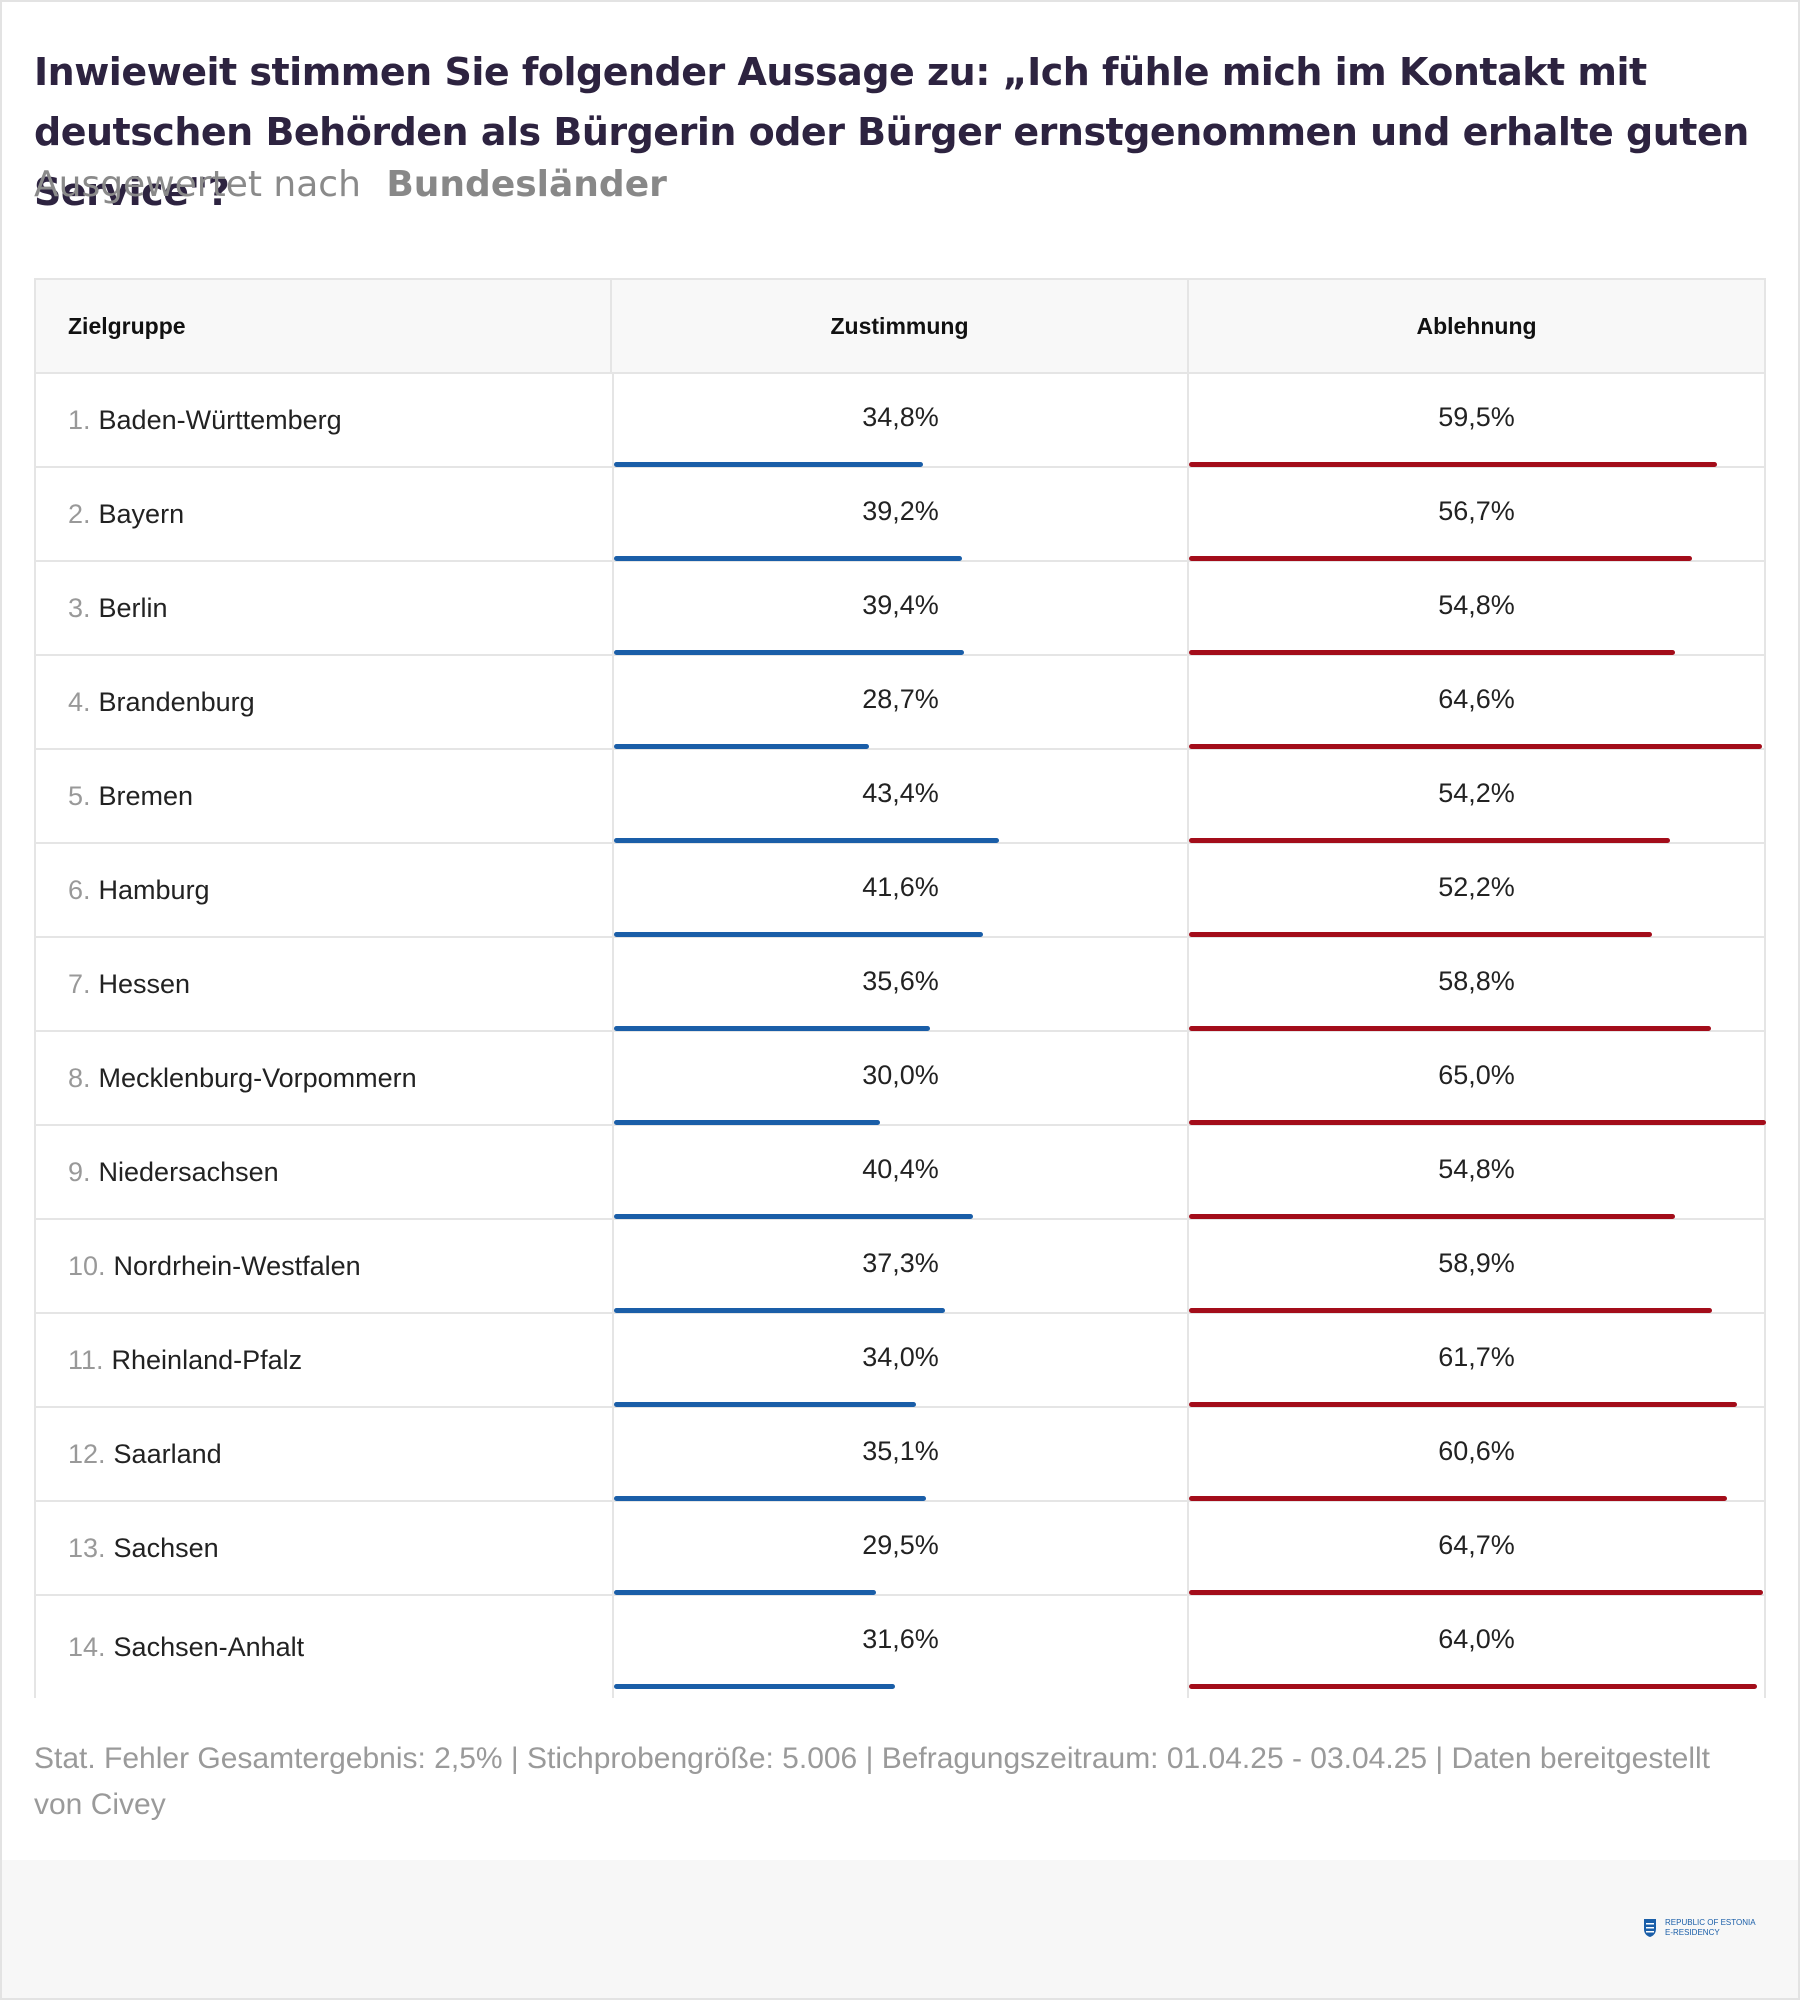 The image size is (1800, 2000). I want to click on row-rank: 2., so click(79, 513).